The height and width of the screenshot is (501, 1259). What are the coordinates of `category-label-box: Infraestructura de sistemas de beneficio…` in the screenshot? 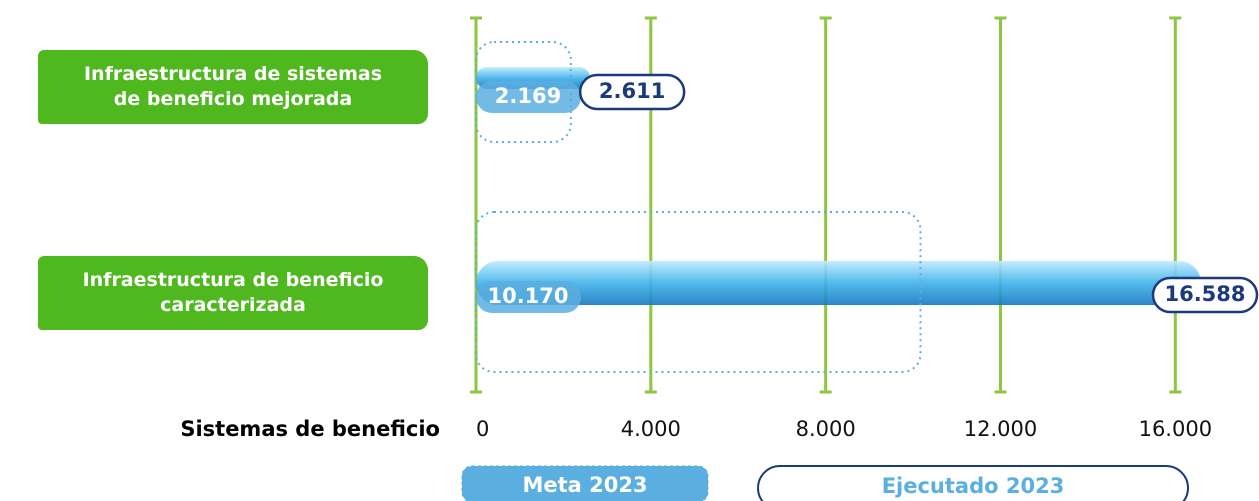 It's located at (233, 87).